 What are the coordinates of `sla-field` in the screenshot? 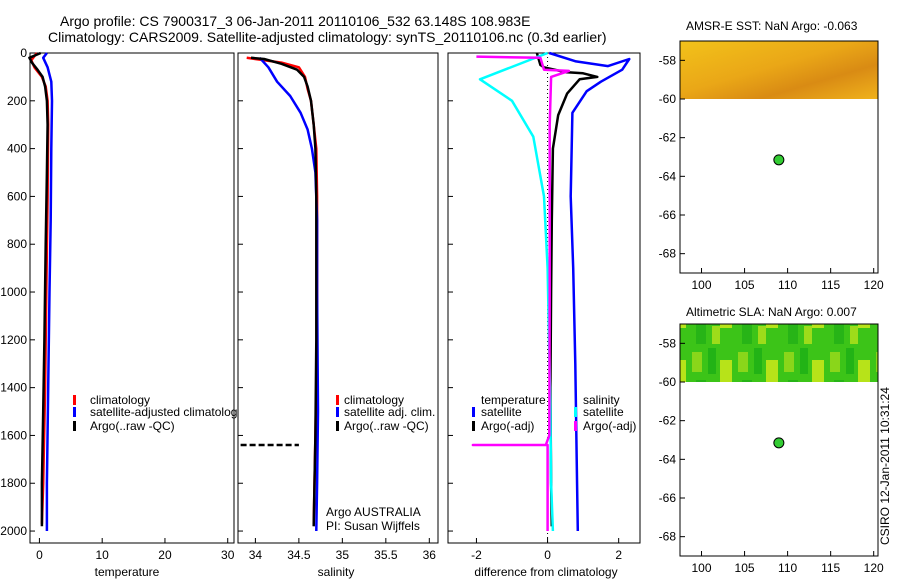 It's located at (779, 353).